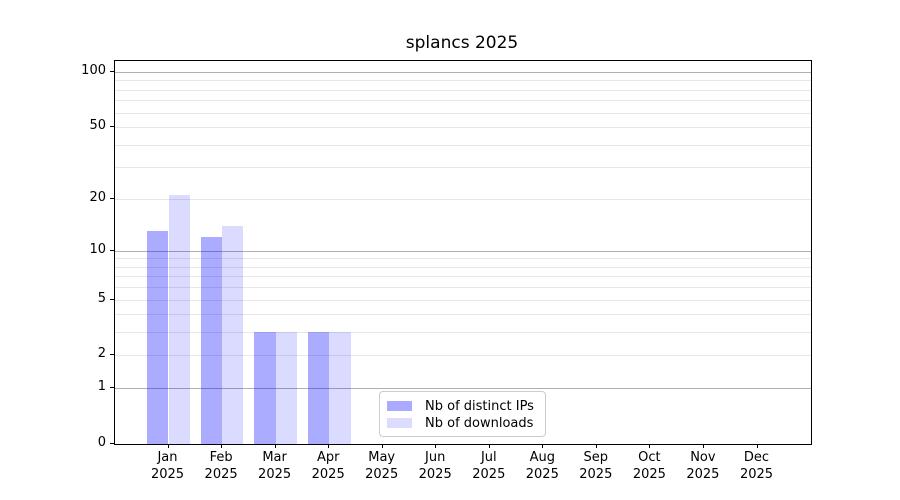  Describe the element at coordinates (596, 457) in the screenshot. I see `x-tick-label-line: Sep` at that location.